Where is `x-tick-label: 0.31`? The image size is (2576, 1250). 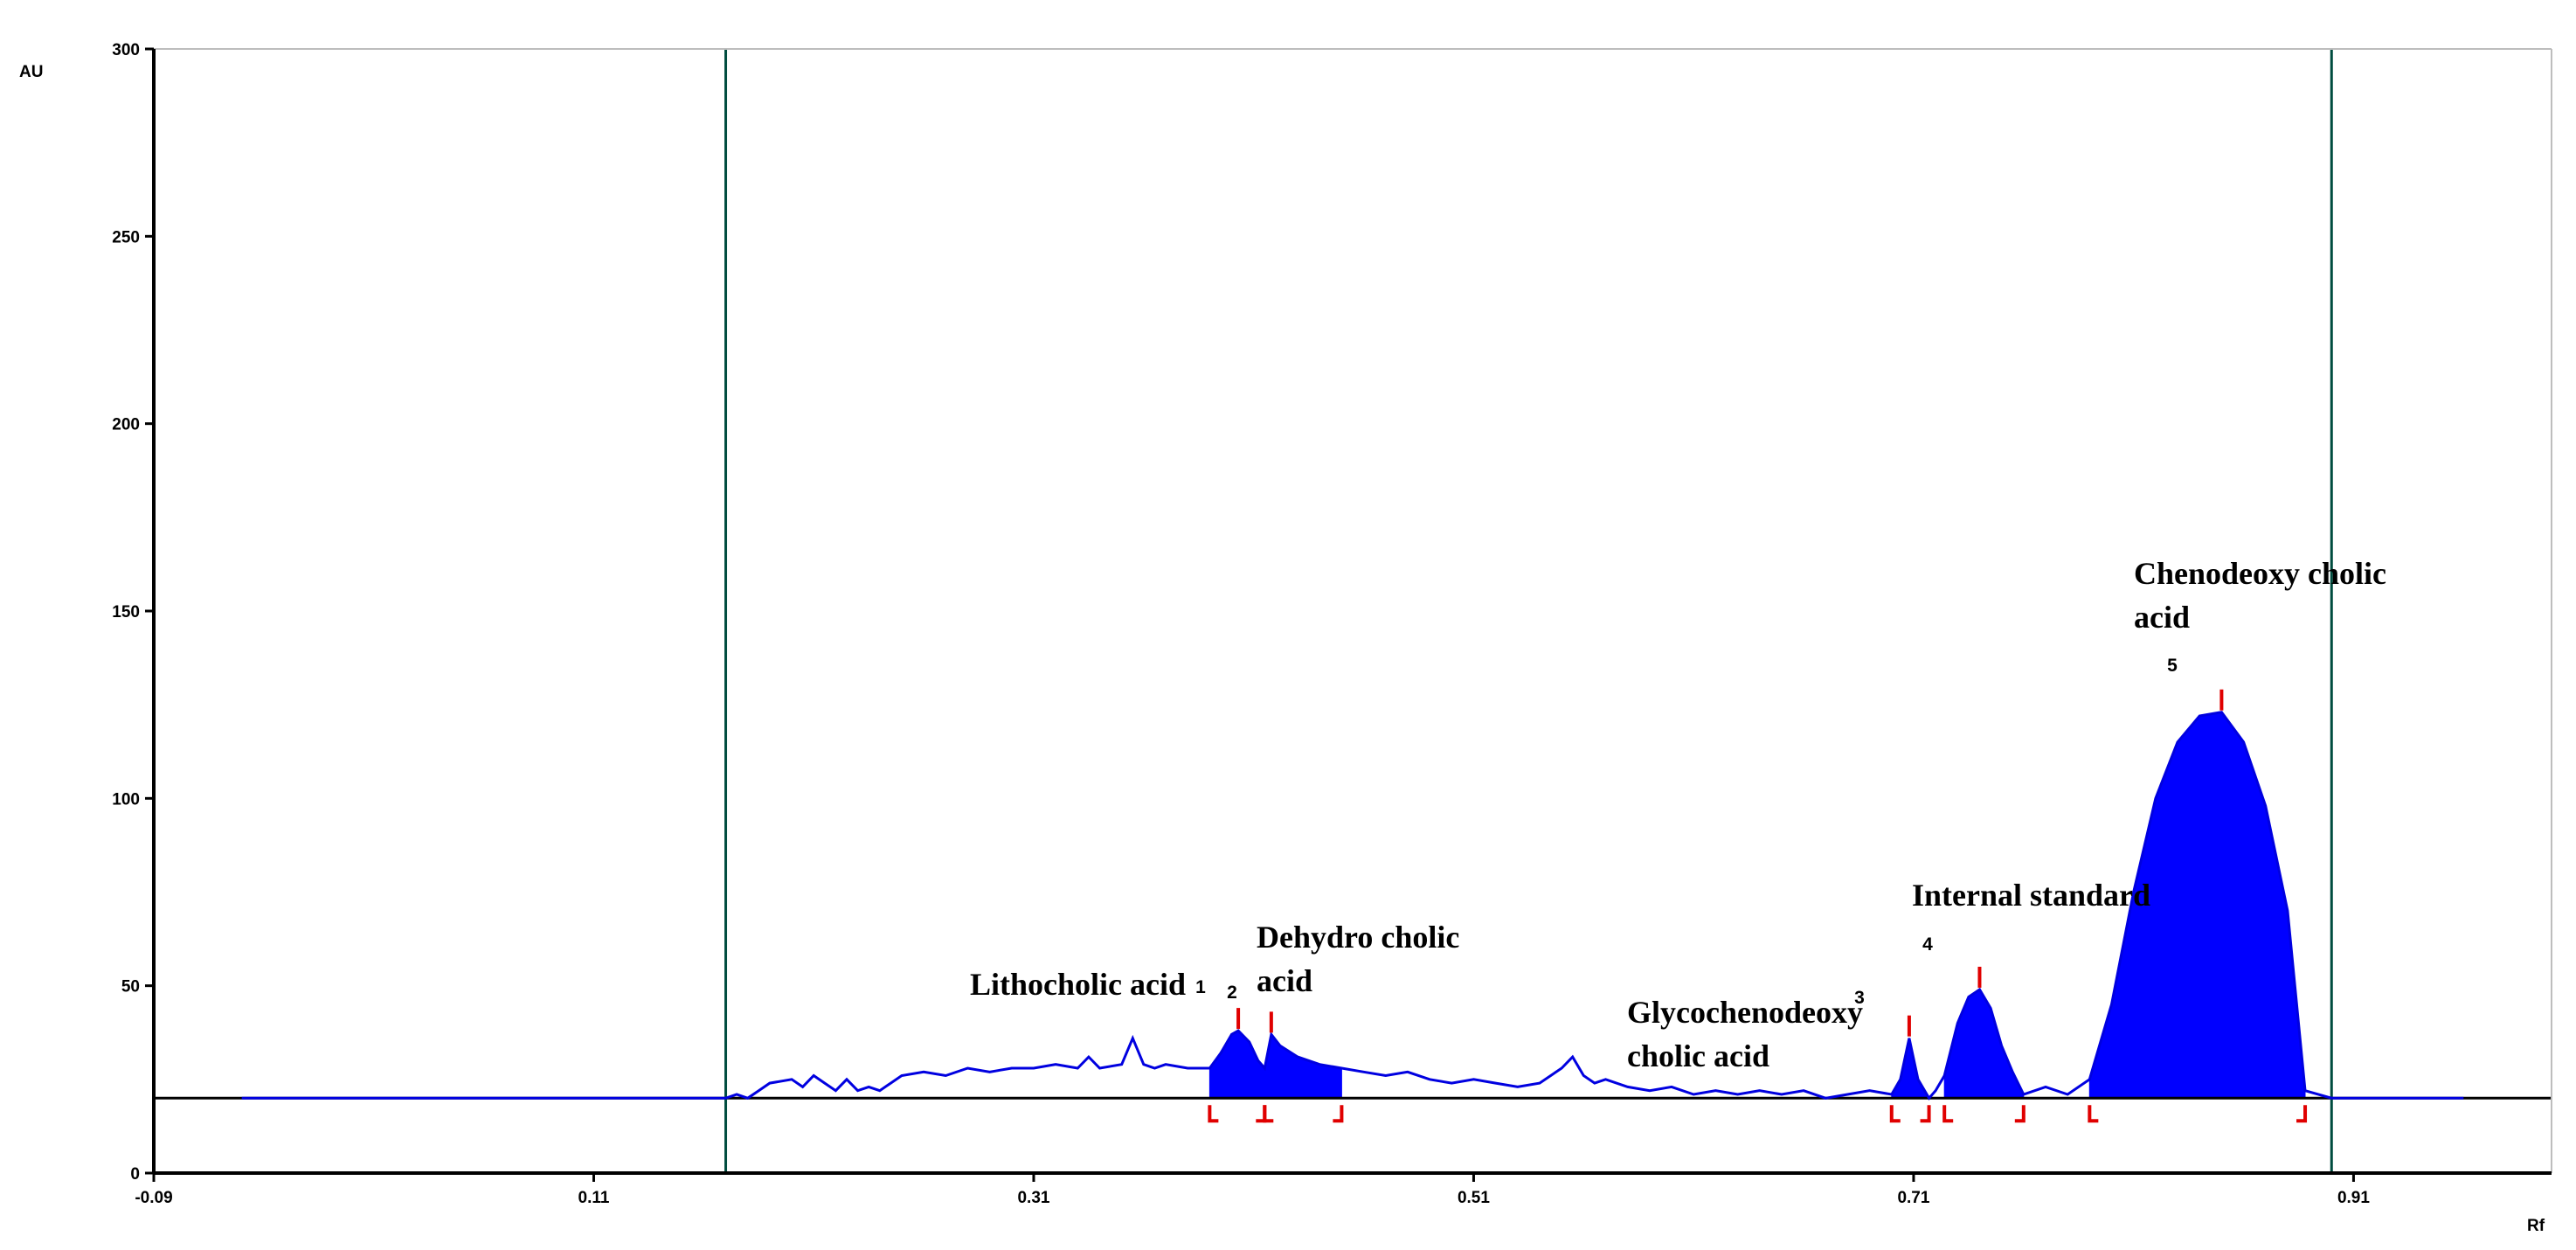 x-tick-label: 0.31 is located at coordinates (1033, 1198).